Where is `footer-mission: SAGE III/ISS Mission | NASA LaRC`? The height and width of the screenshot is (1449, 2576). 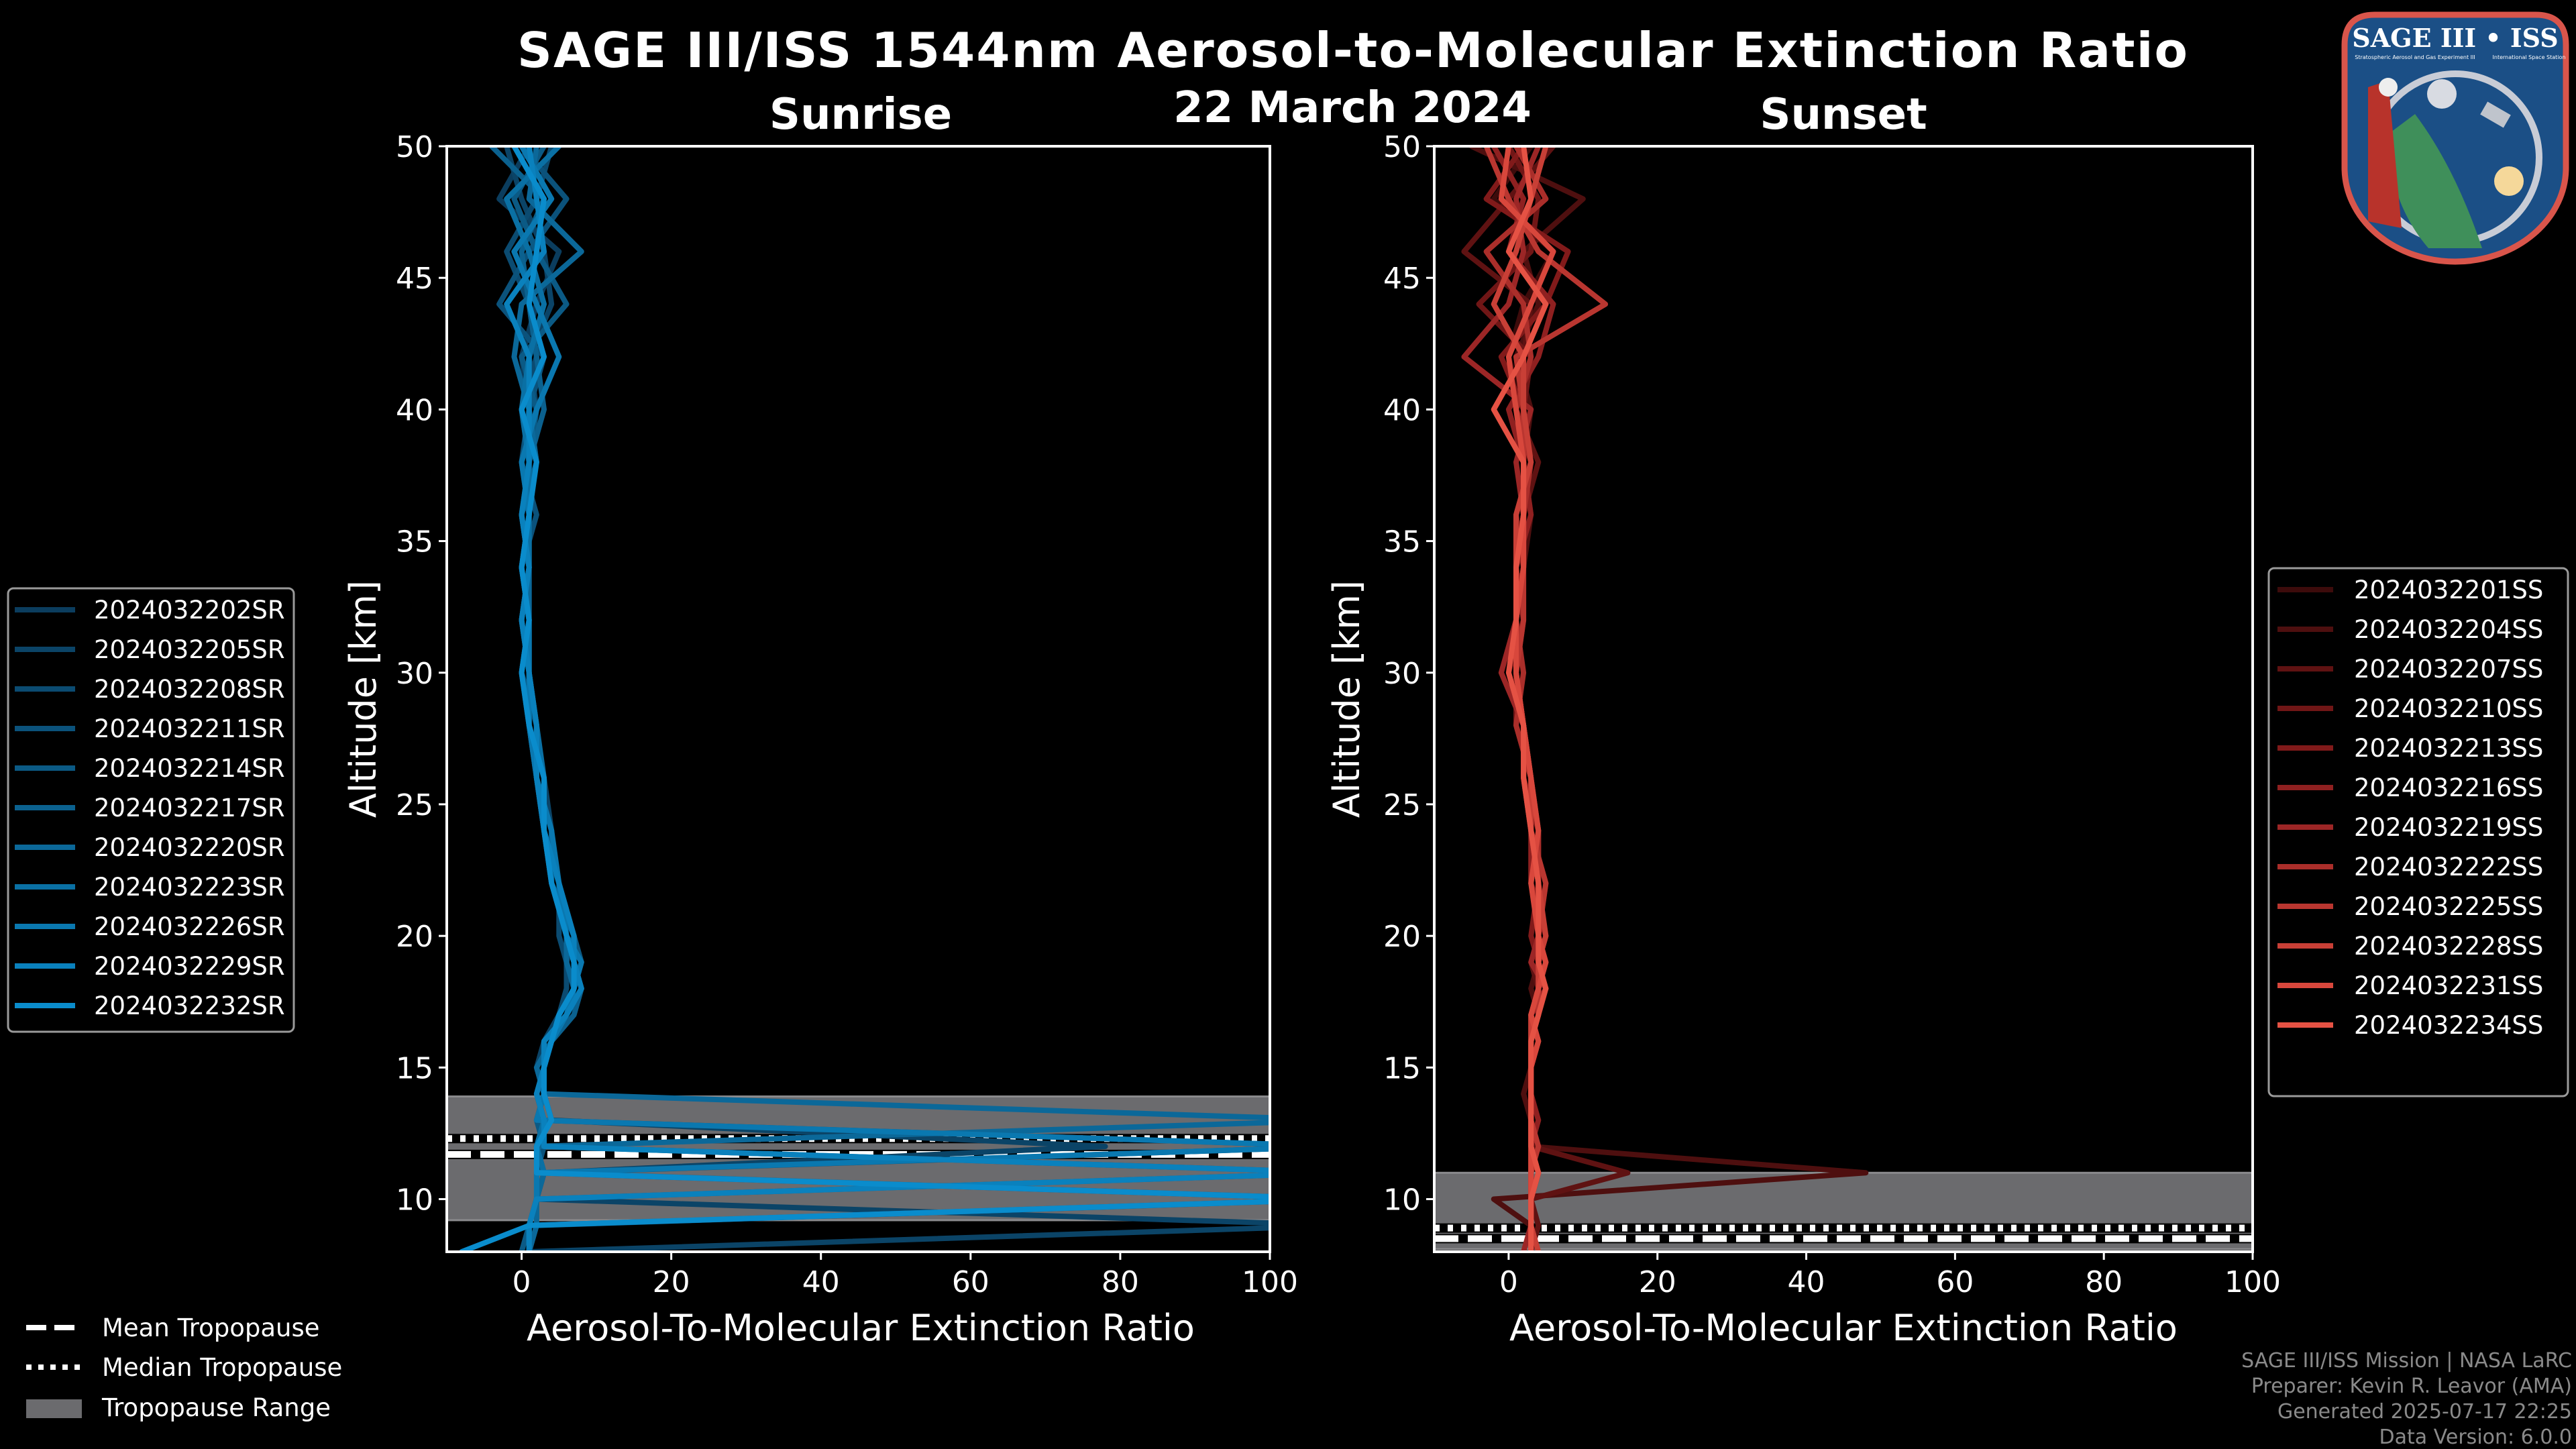 footer-mission: SAGE III/ISS Mission | NASA LaRC is located at coordinates (2406, 1361).